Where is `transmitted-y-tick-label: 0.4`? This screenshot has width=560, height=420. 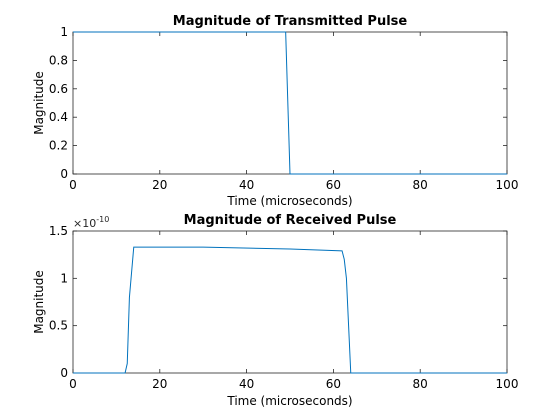 transmitted-y-tick-label: 0.4 is located at coordinates (58, 117).